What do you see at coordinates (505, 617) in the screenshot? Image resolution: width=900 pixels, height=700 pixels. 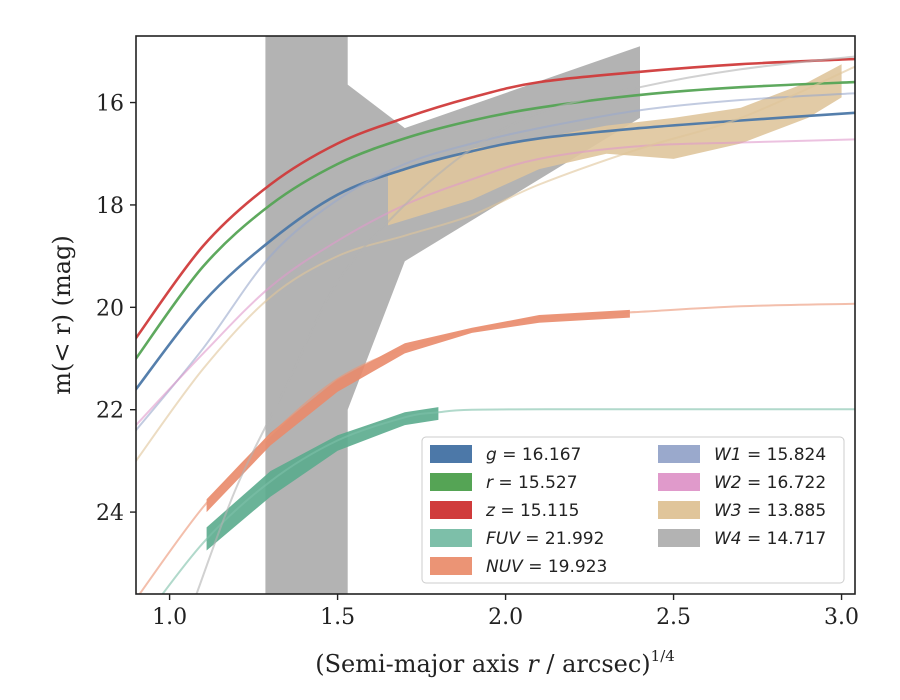 I see `x-tick-label: 2.0` at bounding box center [505, 617].